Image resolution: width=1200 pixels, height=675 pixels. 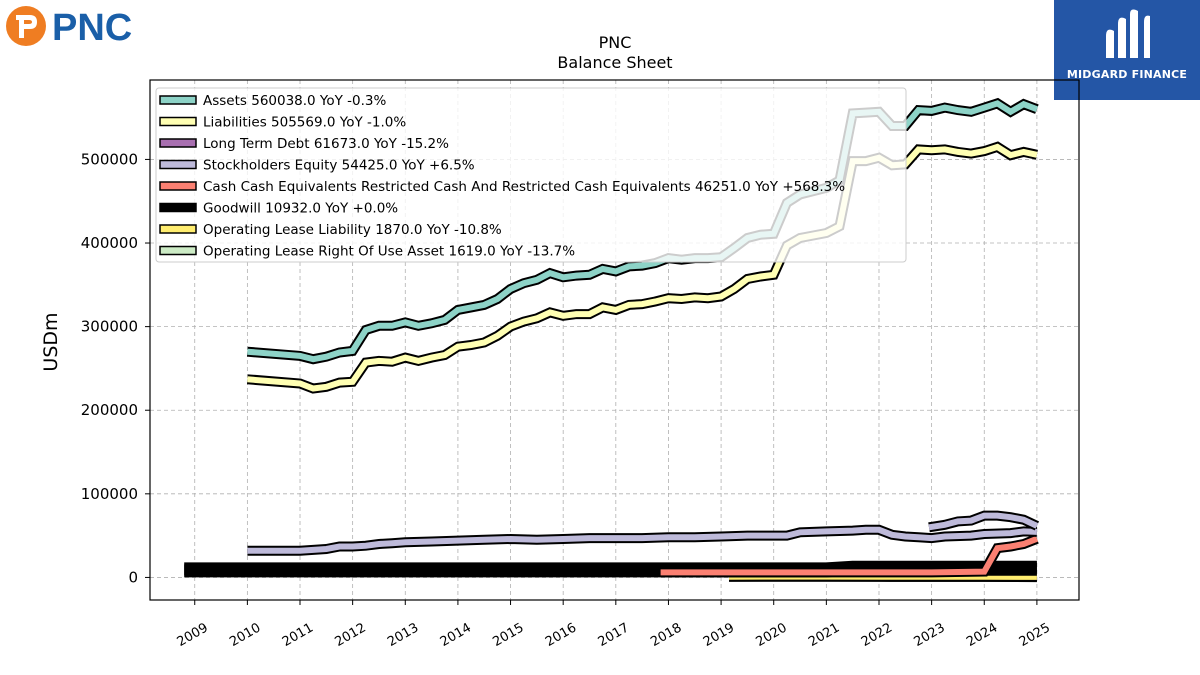 What do you see at coordinates (295, 101) in the screenshot?
I see `legend-entry: Assets 560038.0 YoY -0.3%` at bounding box center [295, 101].